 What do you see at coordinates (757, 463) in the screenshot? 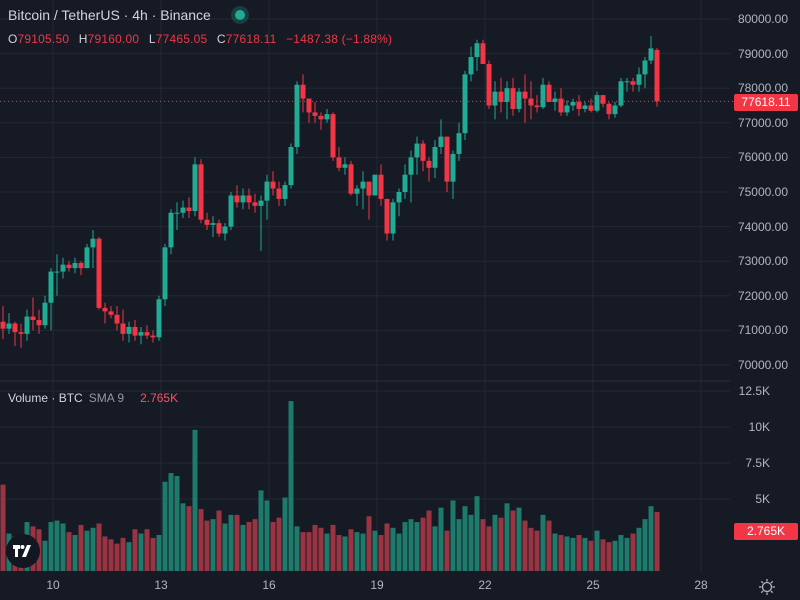
I see `volume-axis-label: 7.5K` at bounding box center [757, 463].